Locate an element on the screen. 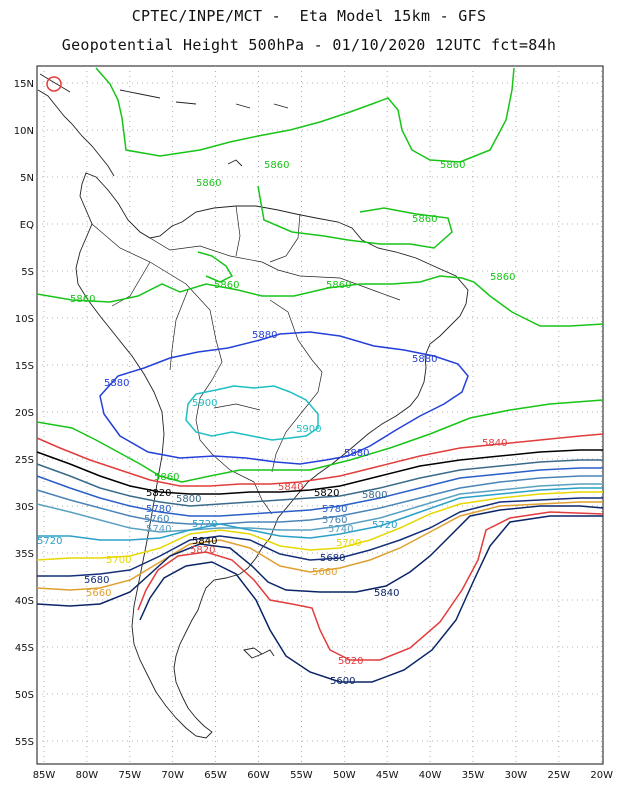 Image resolution: width=618 pixels, height=800 pixels. lat-tick-label: EQ is located at coordinates (27, 225).